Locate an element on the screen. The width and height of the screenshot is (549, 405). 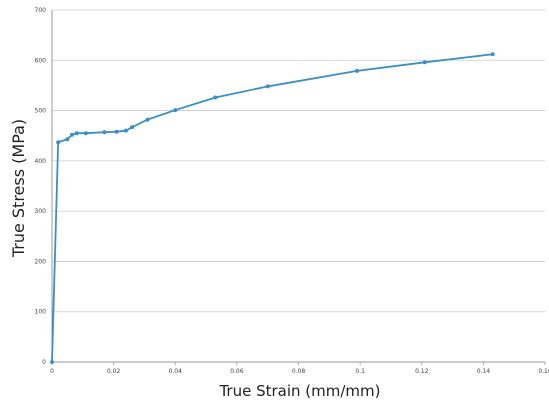
y-tick-labels: 0 100 200 300 400 500 600 700 is located at coordinates (41, 186).